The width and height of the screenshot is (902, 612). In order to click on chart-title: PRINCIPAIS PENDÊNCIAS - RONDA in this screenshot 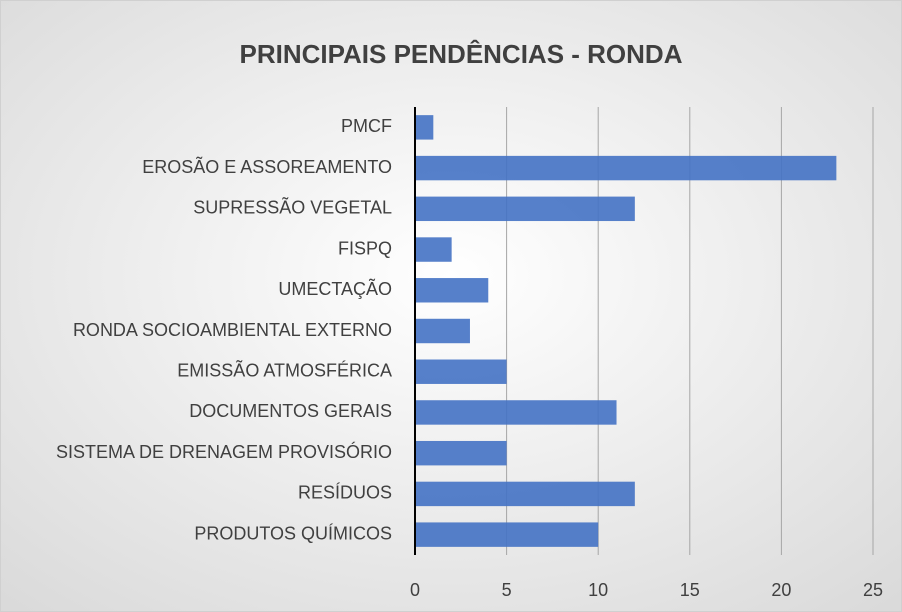, I will do `click(460, 54)`.